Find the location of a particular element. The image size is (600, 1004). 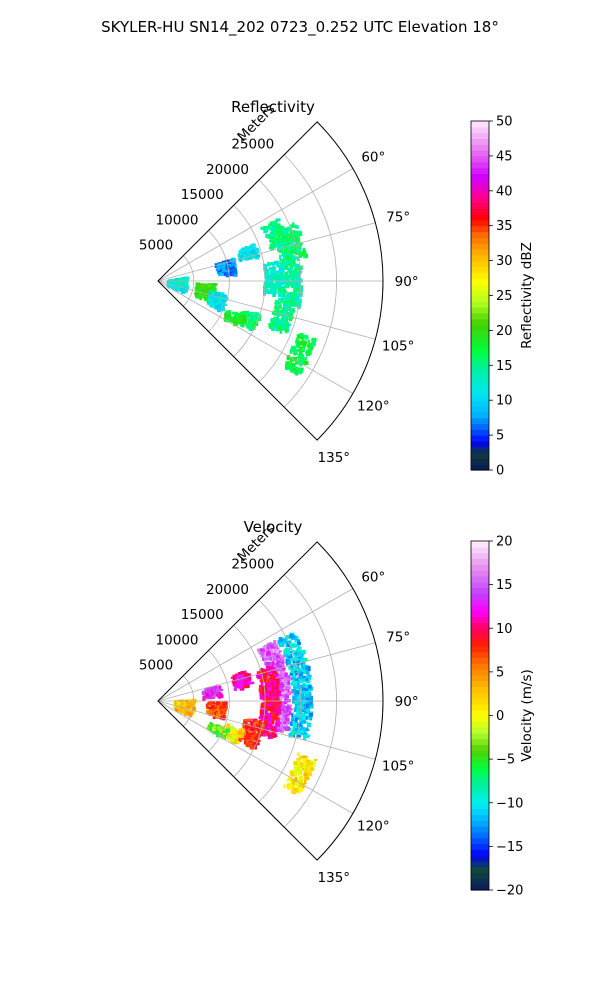

data-cell is located at coordinates (178, 285).